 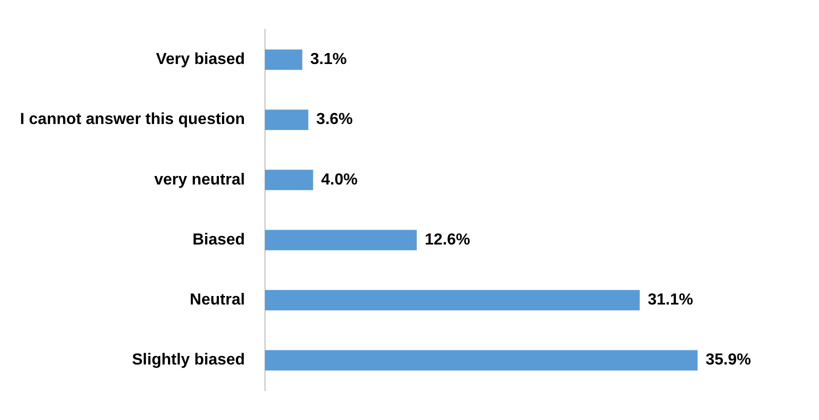 What do you see at coordinates (334, 119) in the screenshot?
I see `data-label: 3.6%` at bounding box center [334, 119].